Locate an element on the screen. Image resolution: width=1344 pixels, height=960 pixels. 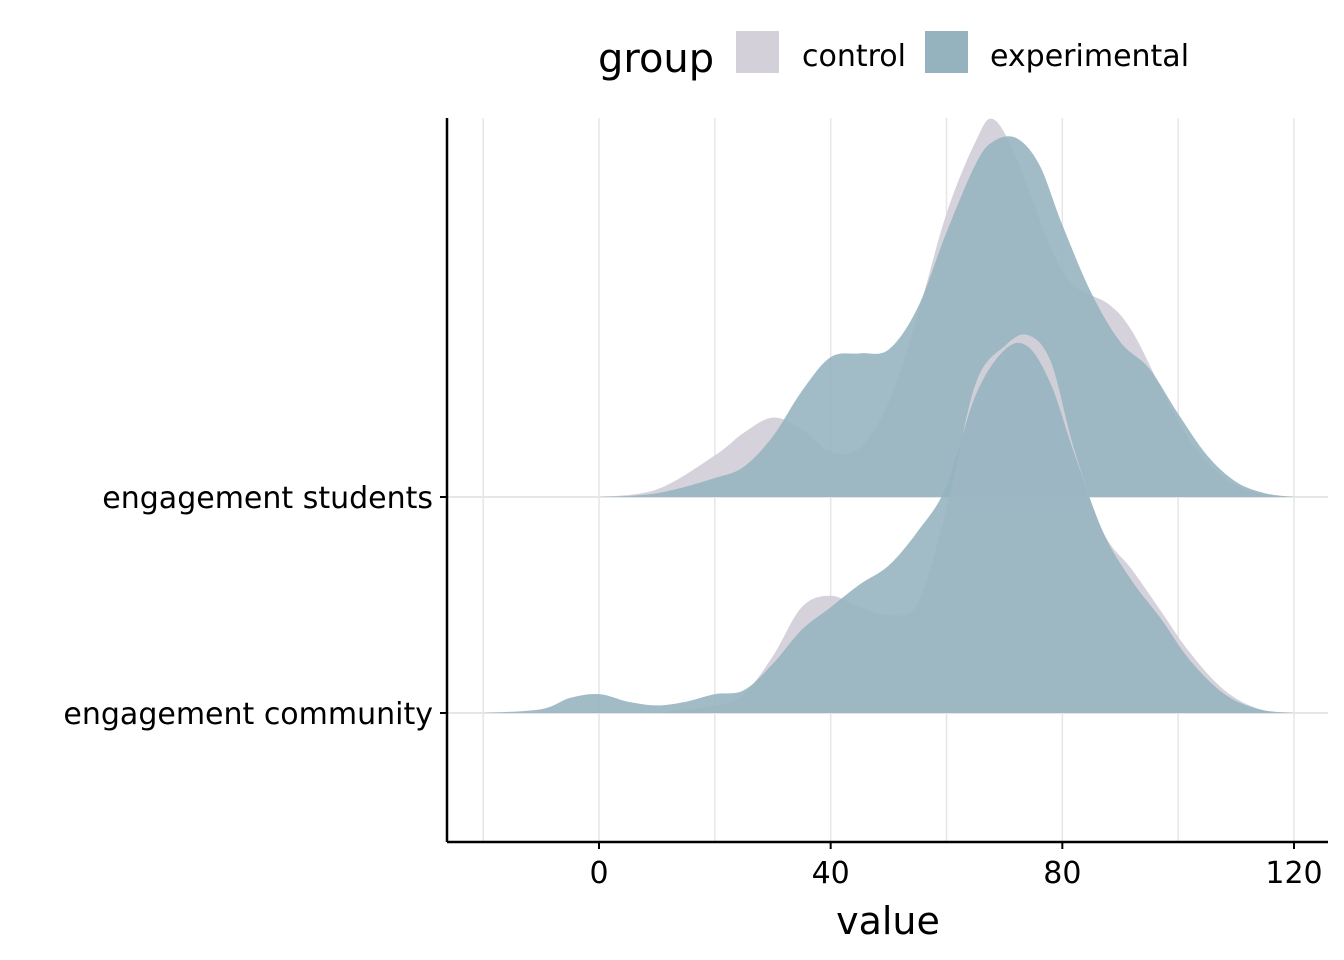
y-axis-labels: engagement students engagement community is located at coordinates (255, 606).